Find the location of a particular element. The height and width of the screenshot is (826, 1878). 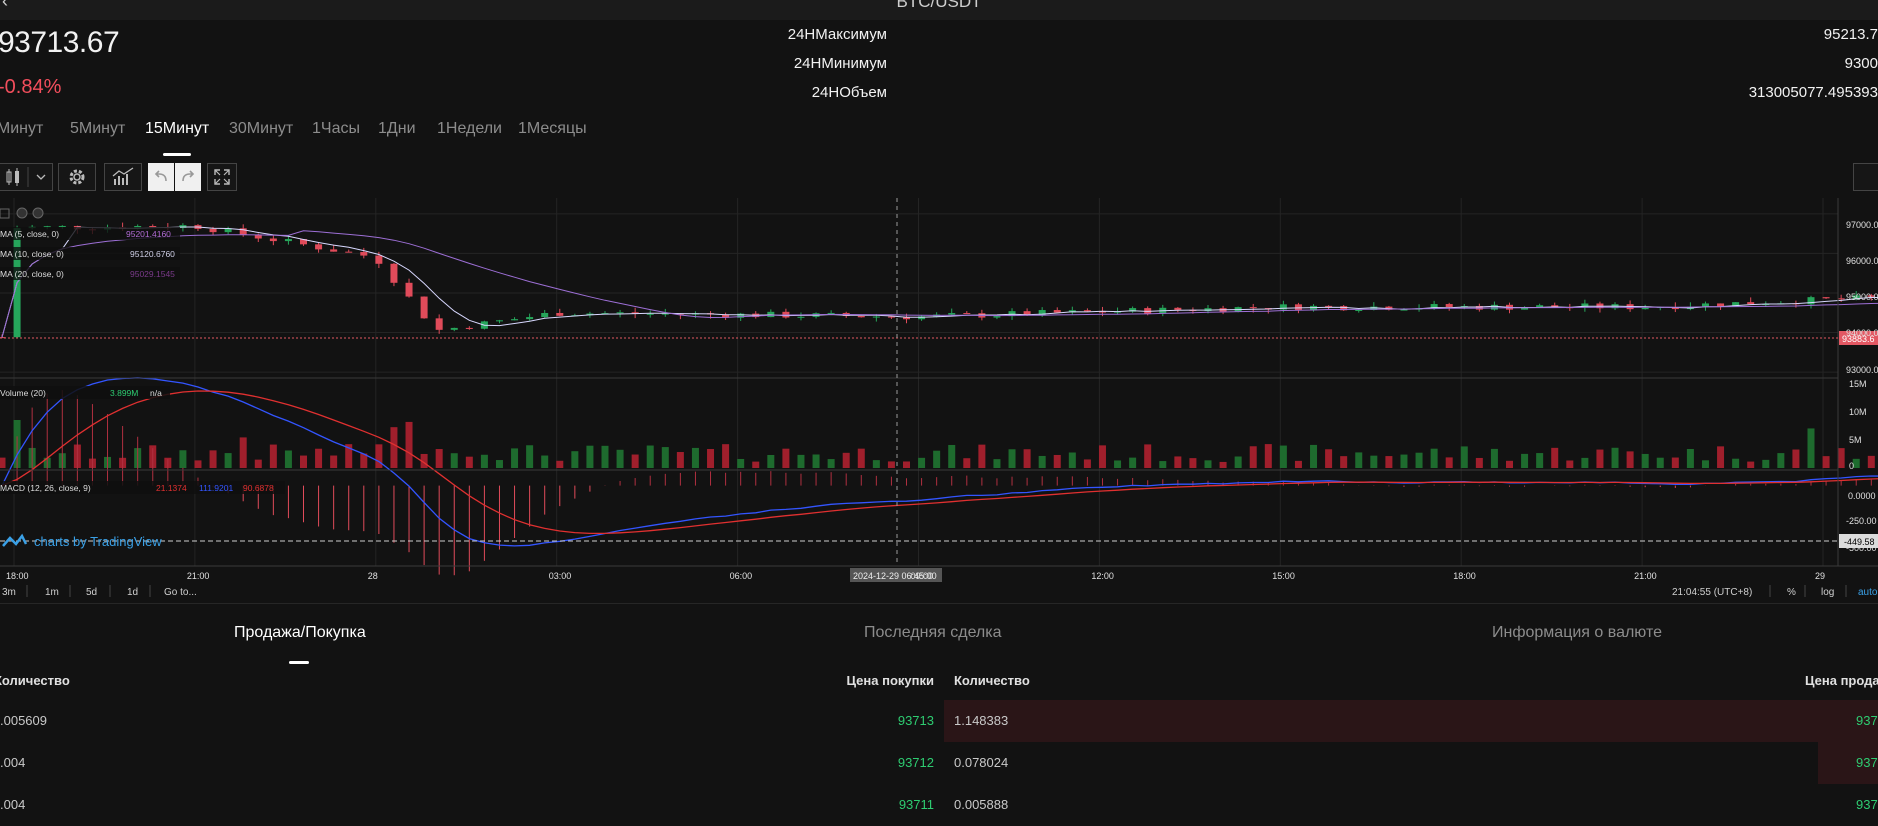

redo-button is located at coordinates (188, 177).